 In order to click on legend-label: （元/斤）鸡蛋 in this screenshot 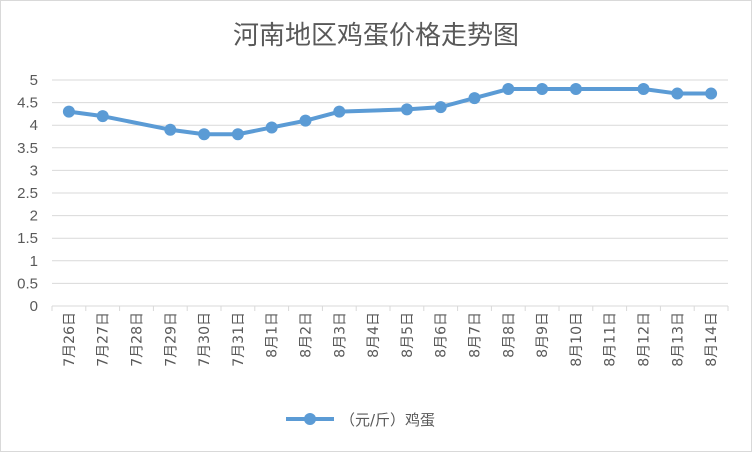, I will do `click(387, 420)`.